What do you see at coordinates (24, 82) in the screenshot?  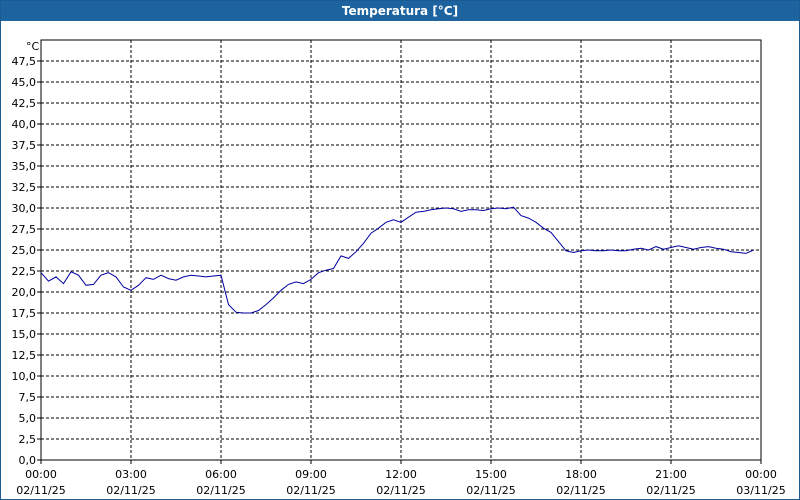 I see `y-tick-label: 45,0` at bounding box center [24, 82].